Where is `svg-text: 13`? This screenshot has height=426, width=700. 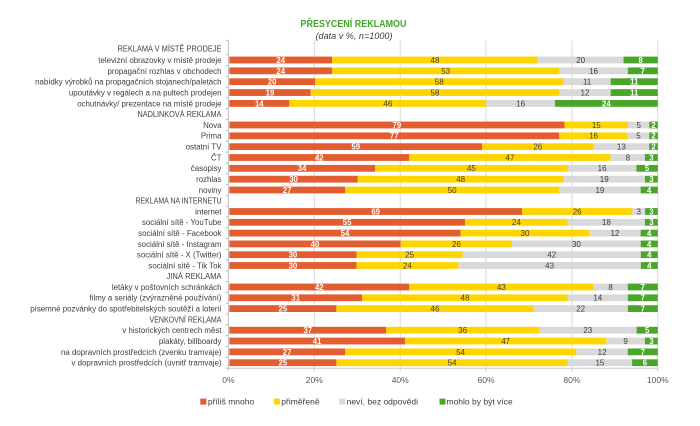 svg-text: 13 is located at coordinates (621, 147).